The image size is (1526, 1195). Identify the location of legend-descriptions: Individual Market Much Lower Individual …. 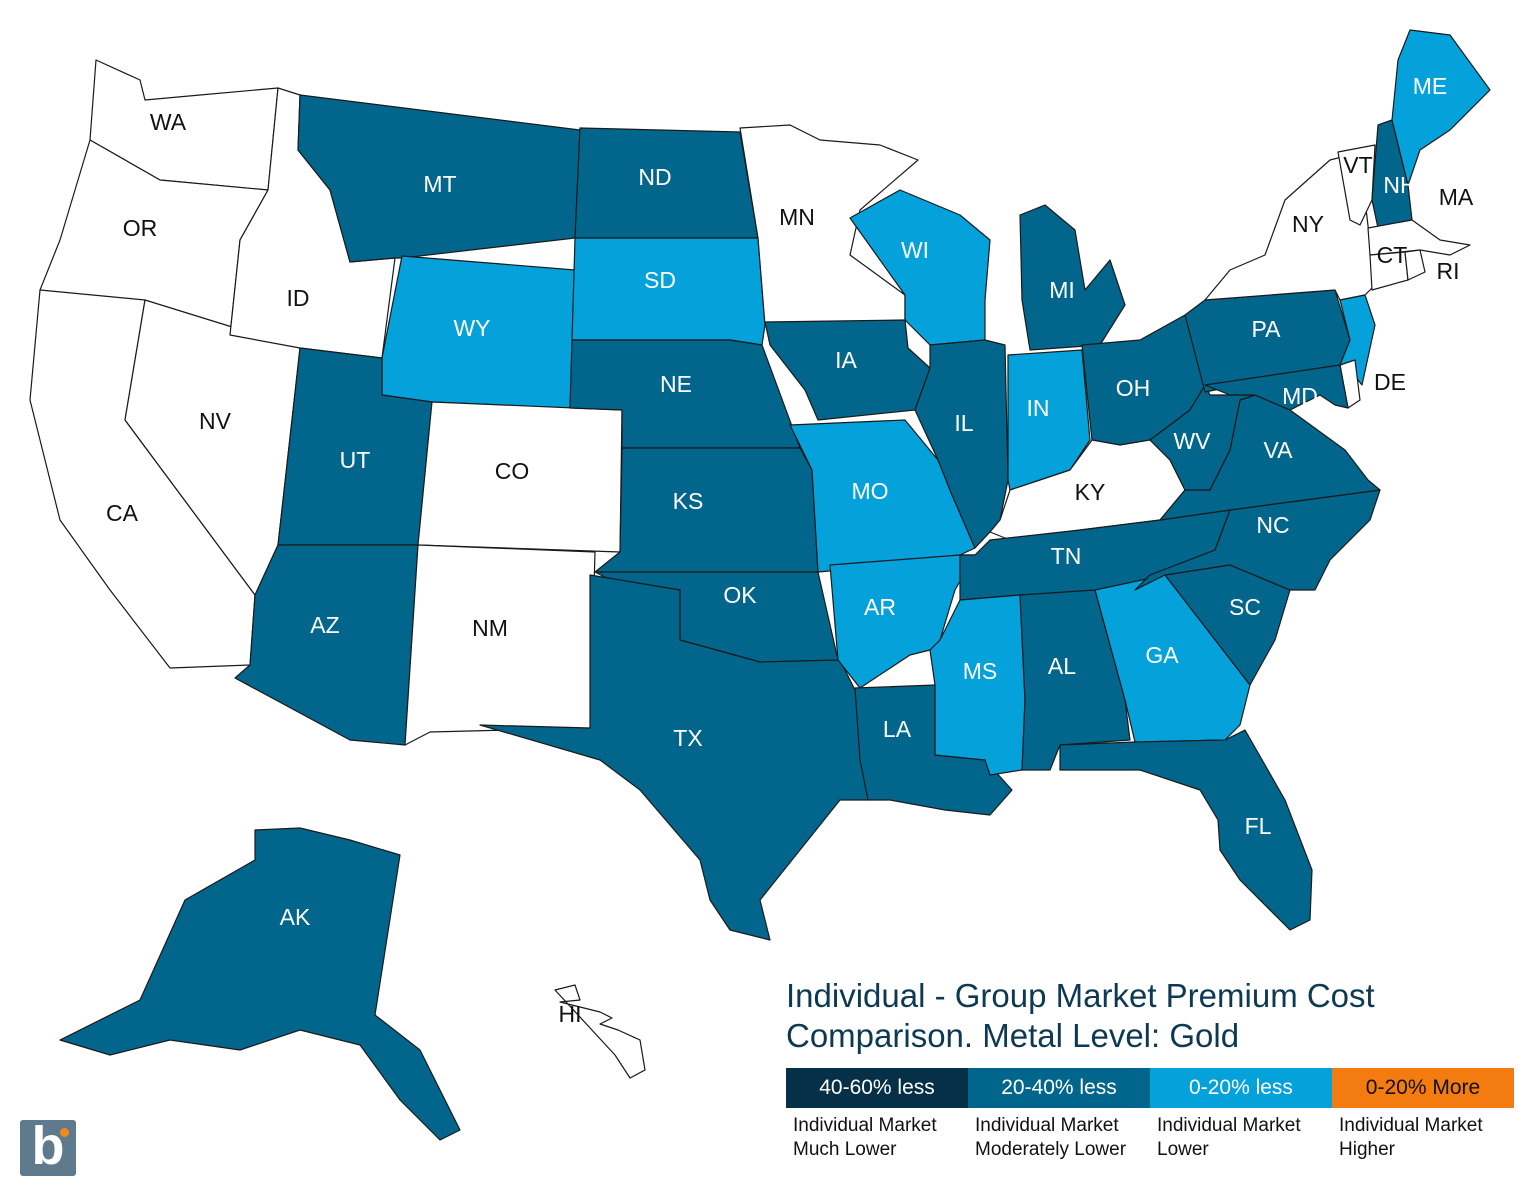
(1150, 1138).